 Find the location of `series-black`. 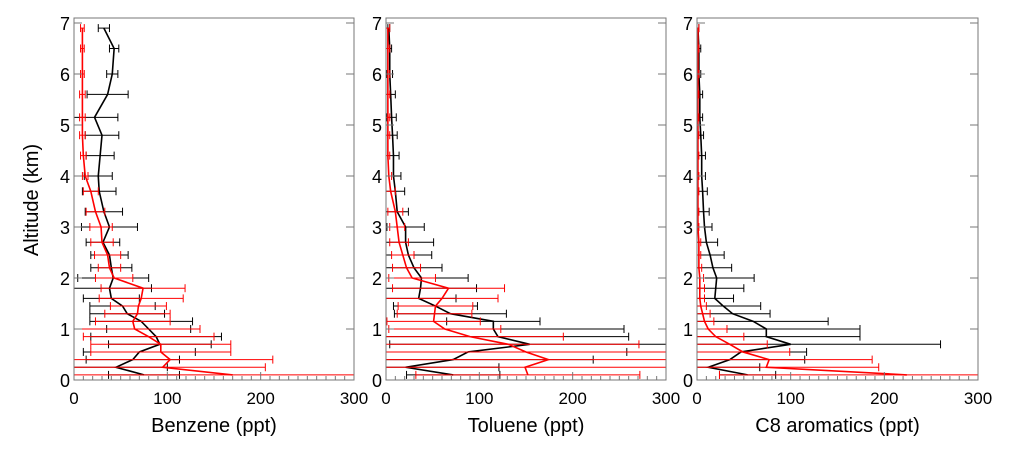

series-black is located at coordinates (148, 201).